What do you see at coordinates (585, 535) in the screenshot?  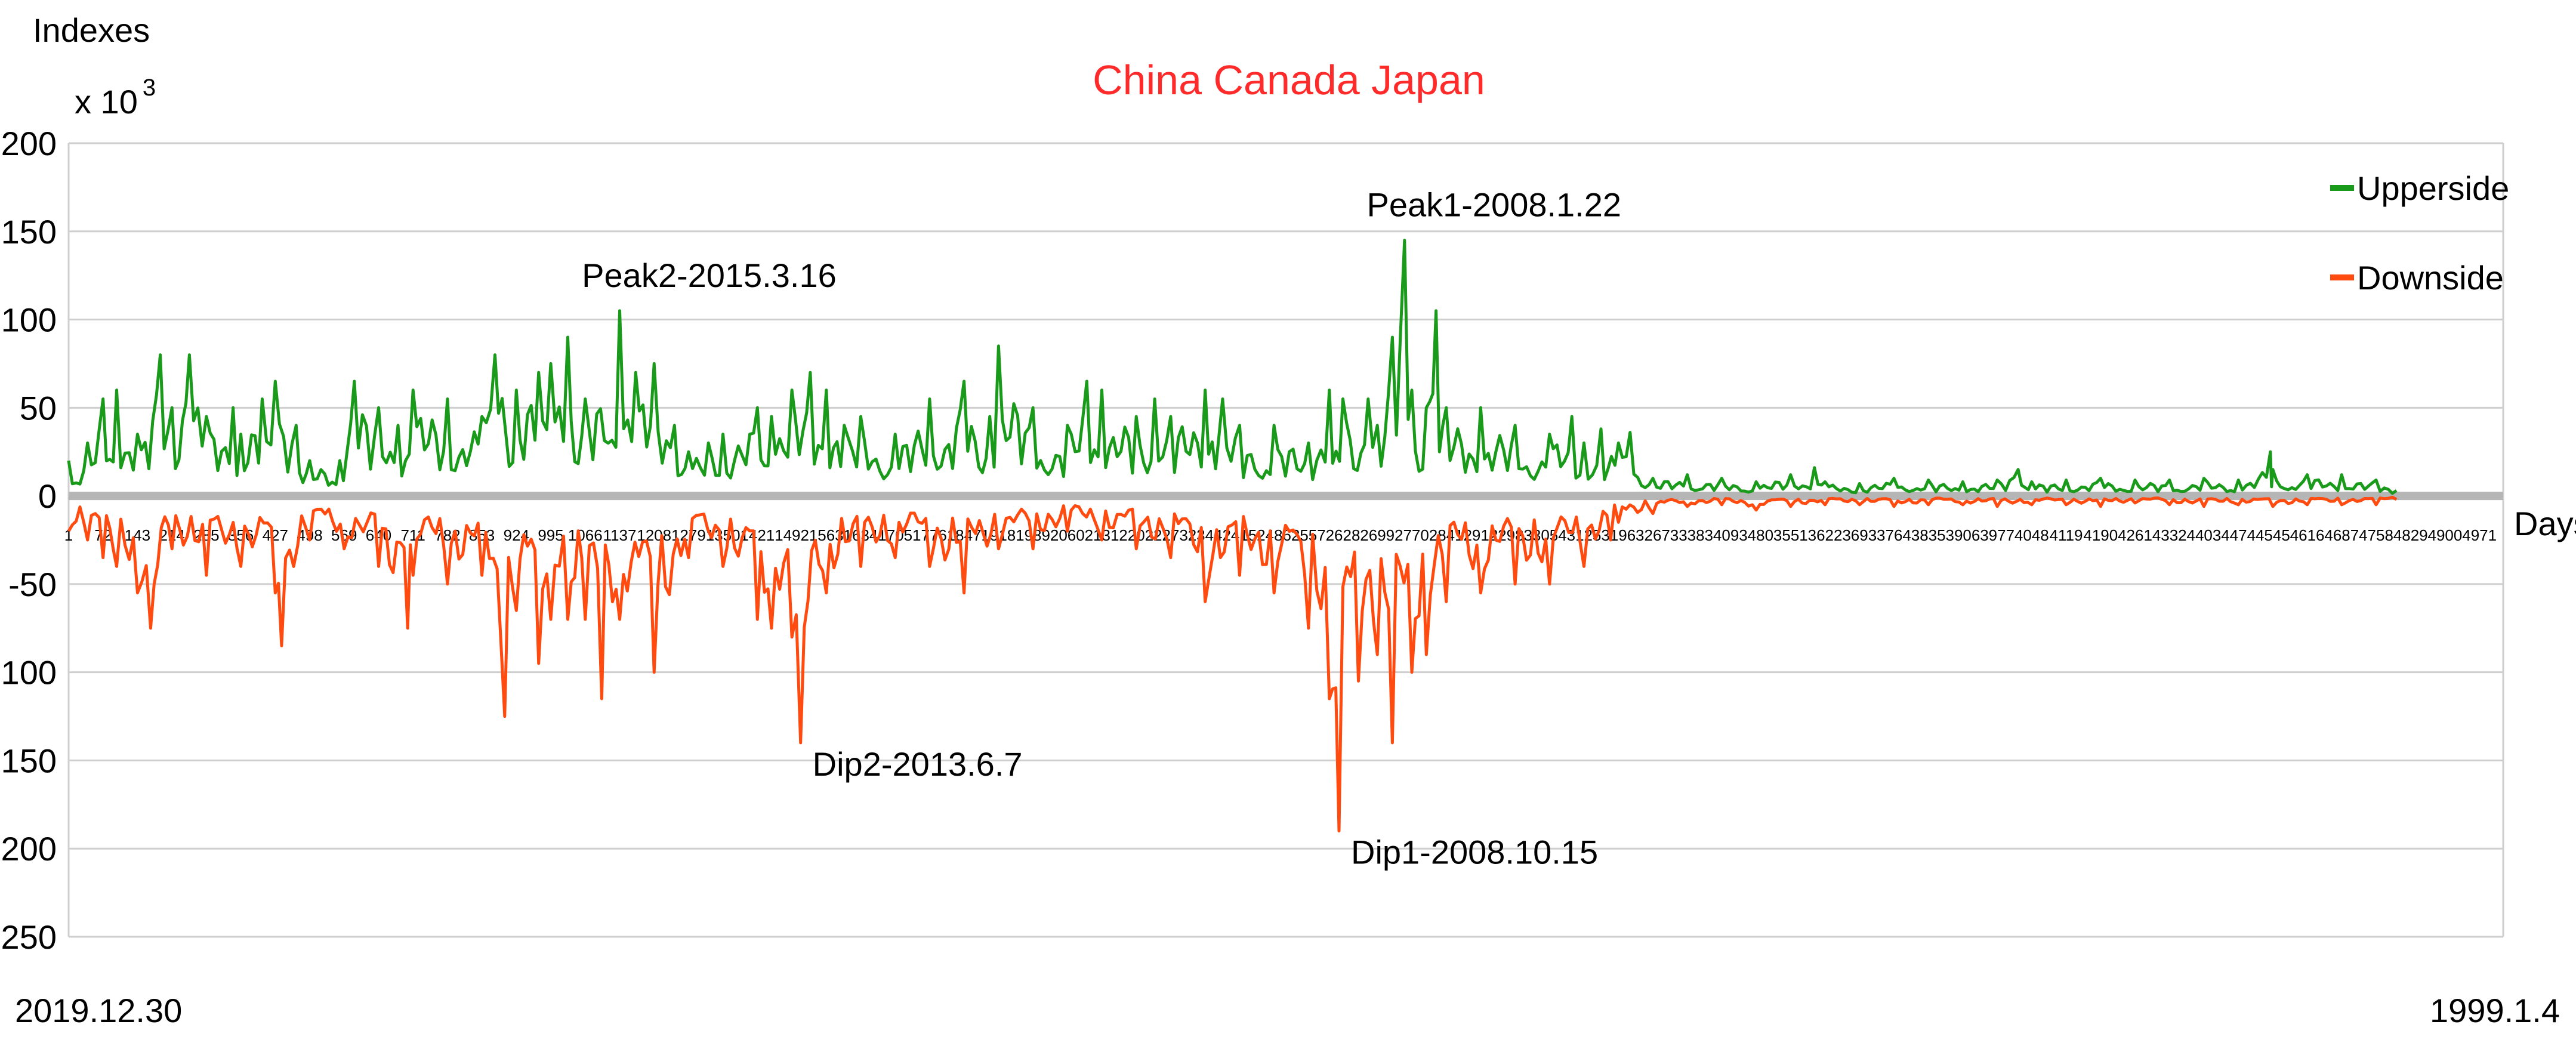 I see `x-tick-label: 1066` at bounding box center [585, 535].